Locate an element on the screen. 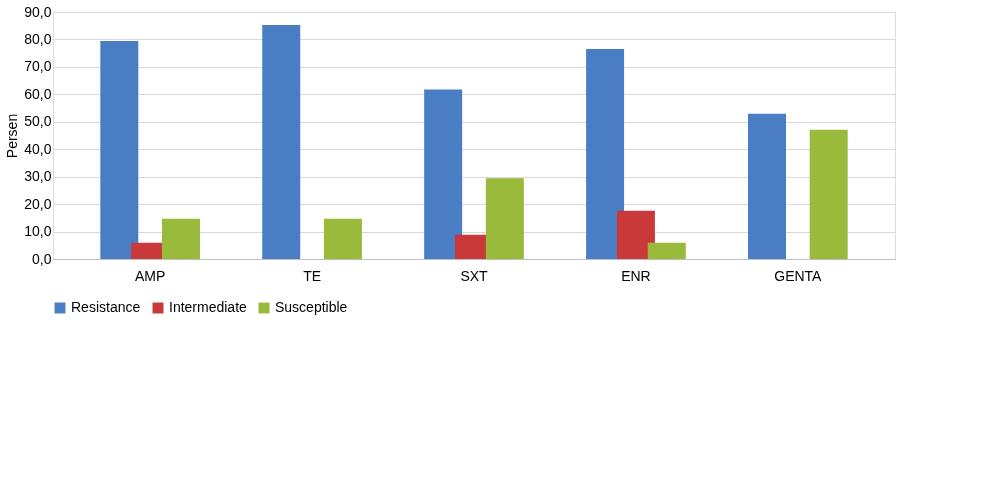 The image size is (1005, 480). y-tick-label: 70,0 is located at coordinates (38, 66).